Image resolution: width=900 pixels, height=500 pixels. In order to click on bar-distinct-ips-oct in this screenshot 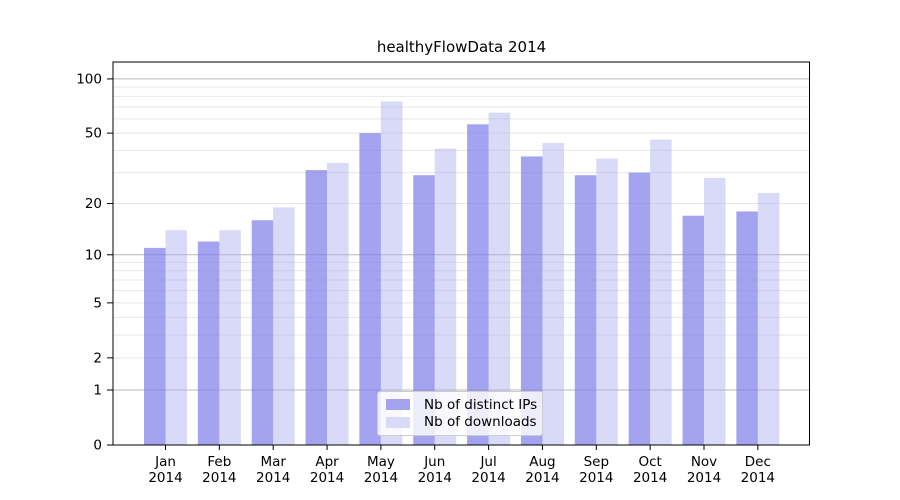, I will do `click(639, 309)`.